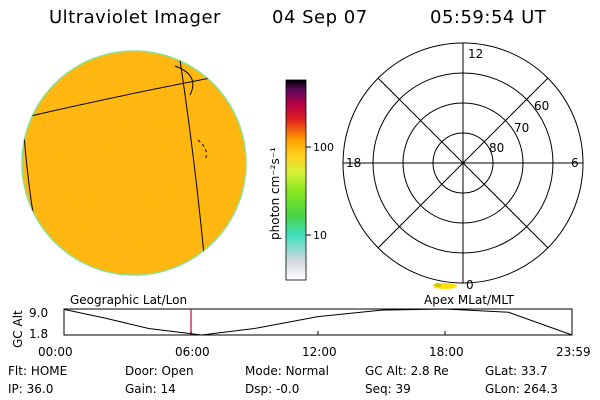  Describe the element at coordinates (318, 322) in the screenshot. I see `altitude-curve` at that location.